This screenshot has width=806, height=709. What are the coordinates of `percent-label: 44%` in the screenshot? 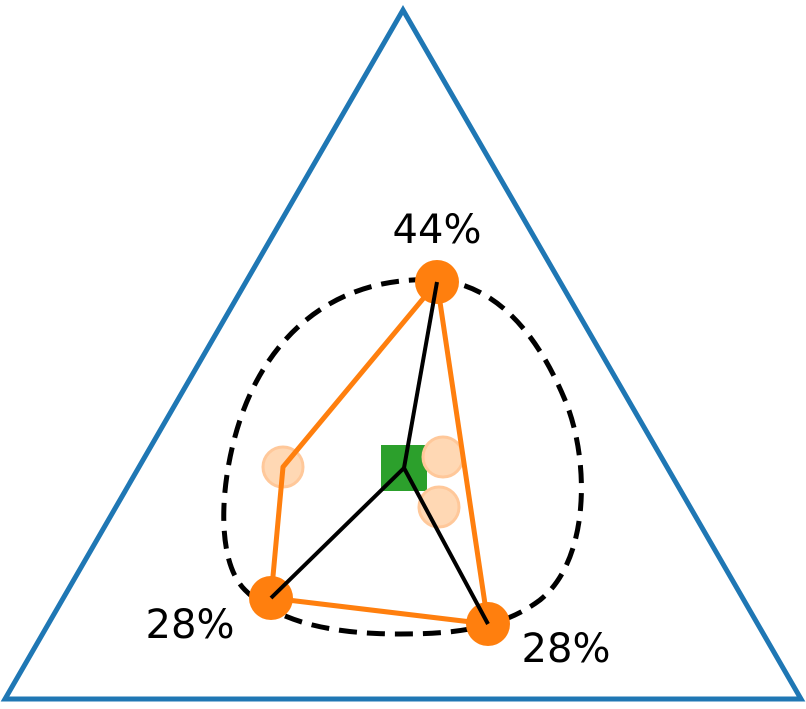 It's located at (437, 230).